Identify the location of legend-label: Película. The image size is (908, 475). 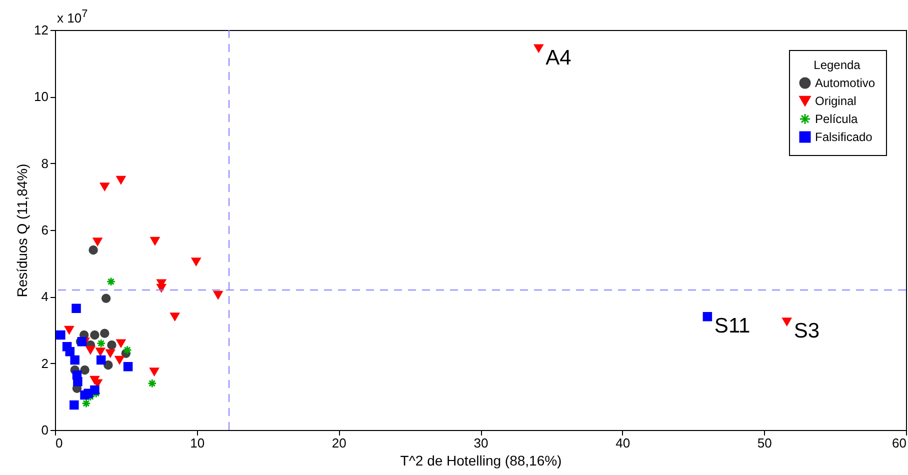
(836, 119).